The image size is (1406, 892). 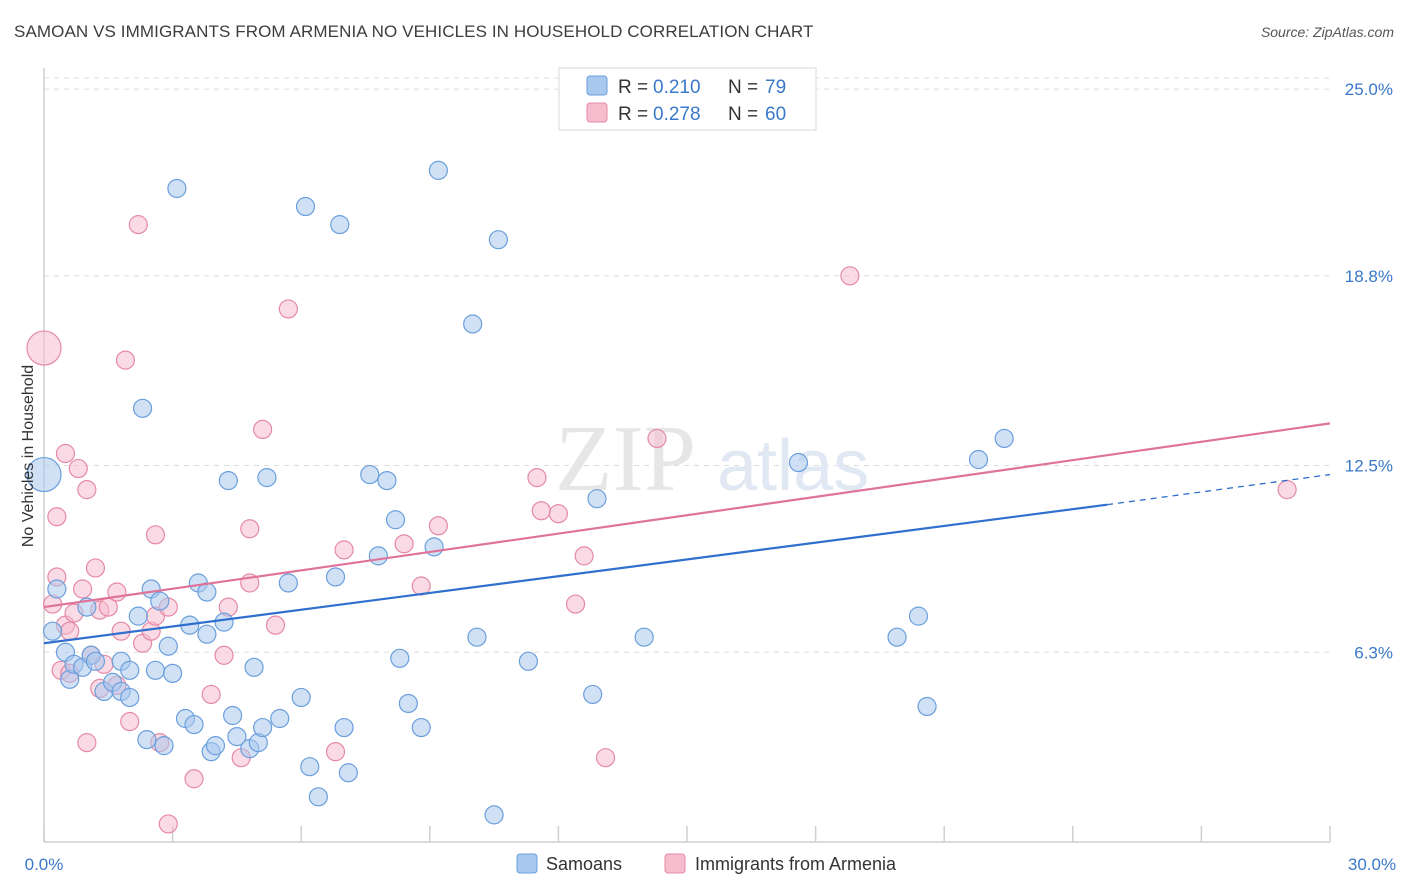 What do you see at coordinates (44, 864) in the screenshot?
I see `x-tick-label-min: 0.0%` at bounding box center [44, 864].